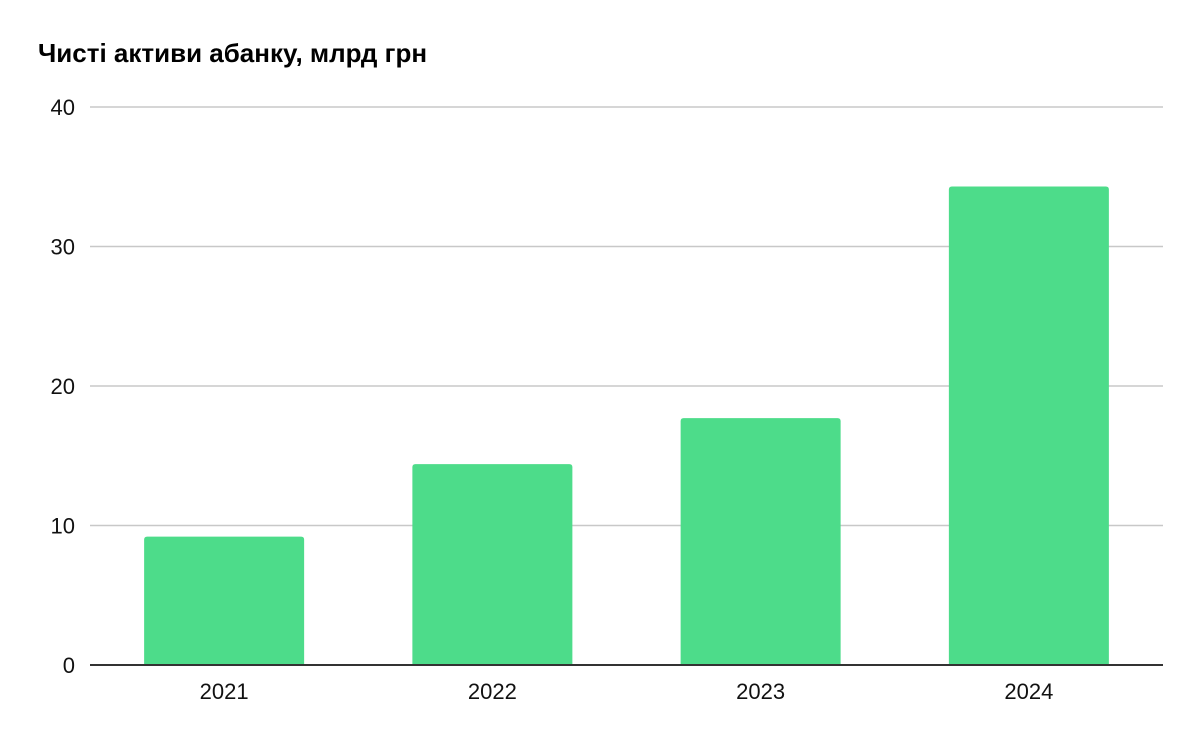 This screenshot has width=1200, height=742. I want to click on x-tick-label: 2024, so click(1028, 691).